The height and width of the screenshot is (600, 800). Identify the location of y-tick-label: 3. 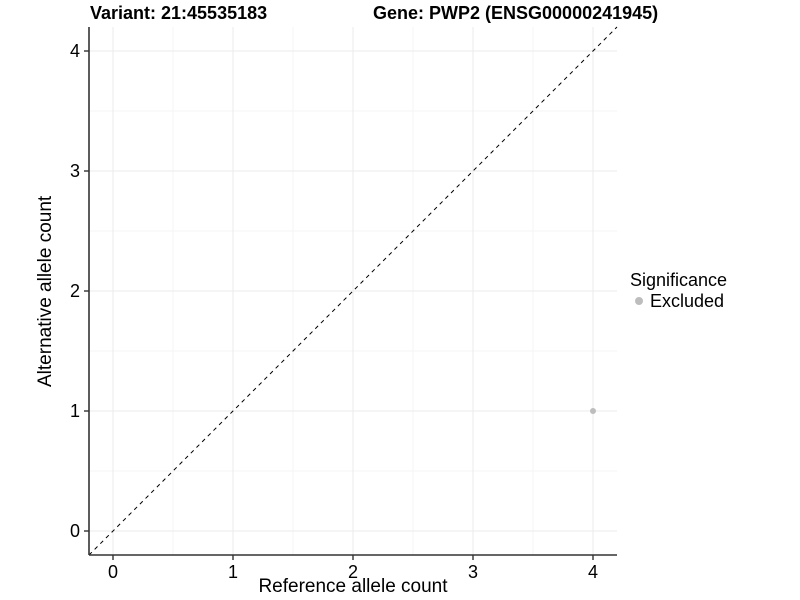
(75, 171).